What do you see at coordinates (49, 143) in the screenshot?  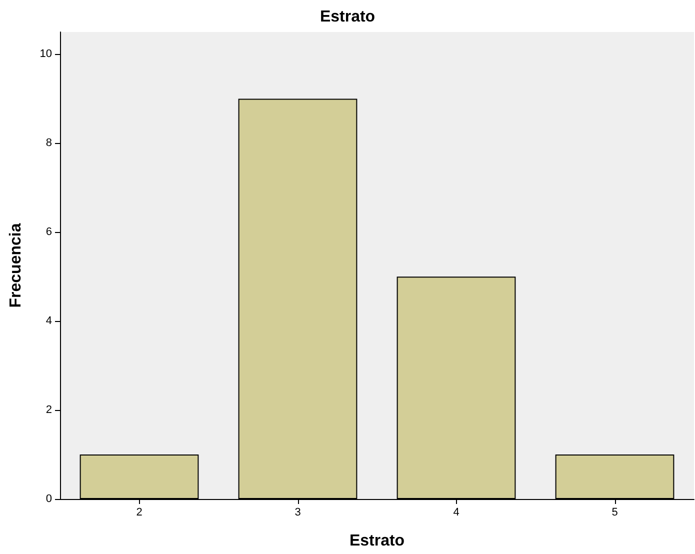 I see `y-tick-label: 8` at bounding box center [49, 143].